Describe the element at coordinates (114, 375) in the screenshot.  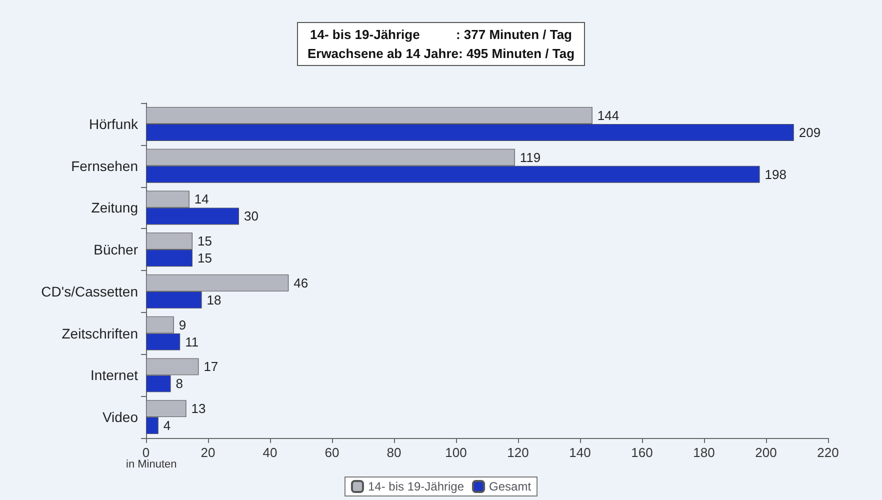
I see `y-tick-label: Internet` at that location.